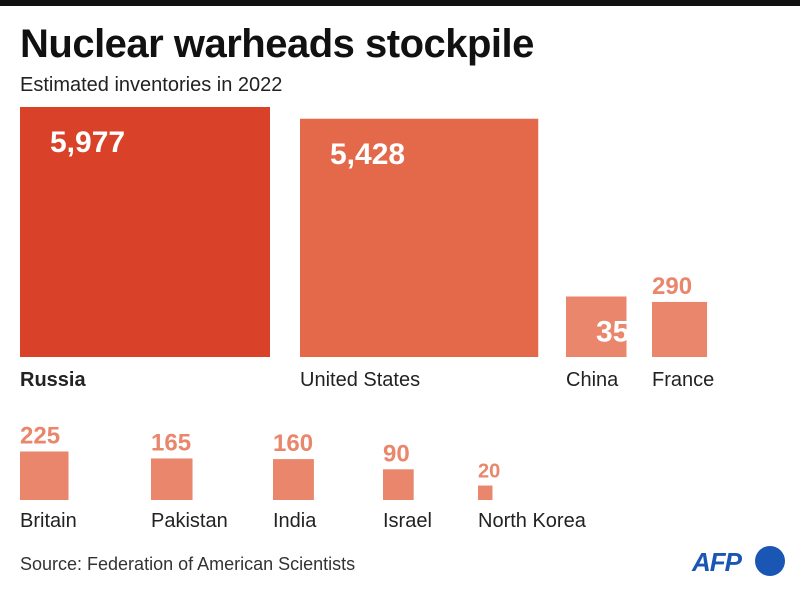 The width and height of the screenshot is (800, 590). Describe the element at coordinates (770, 561) in the screenshot. I see `afp-logo-dot` at that location.